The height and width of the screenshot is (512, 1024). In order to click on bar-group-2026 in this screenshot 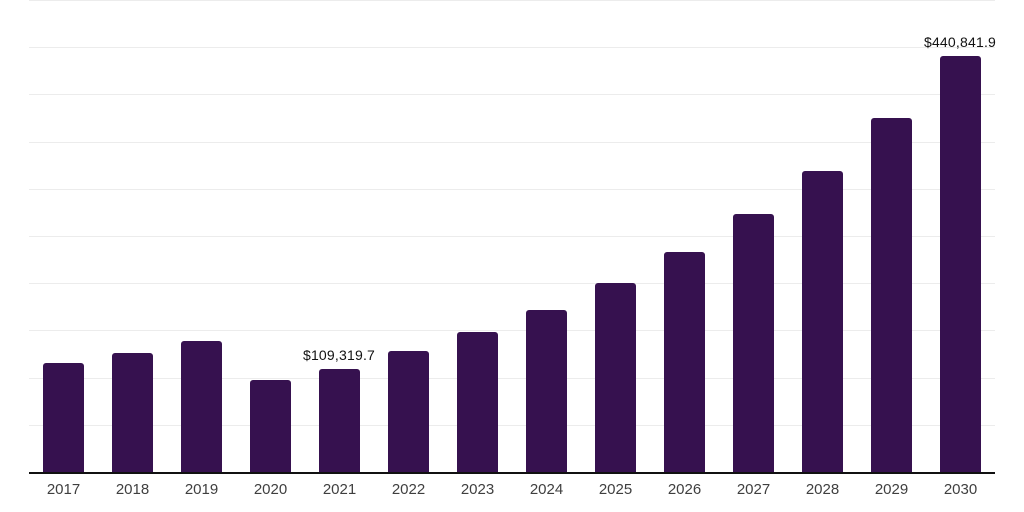, I will do `click(684, 236)`.